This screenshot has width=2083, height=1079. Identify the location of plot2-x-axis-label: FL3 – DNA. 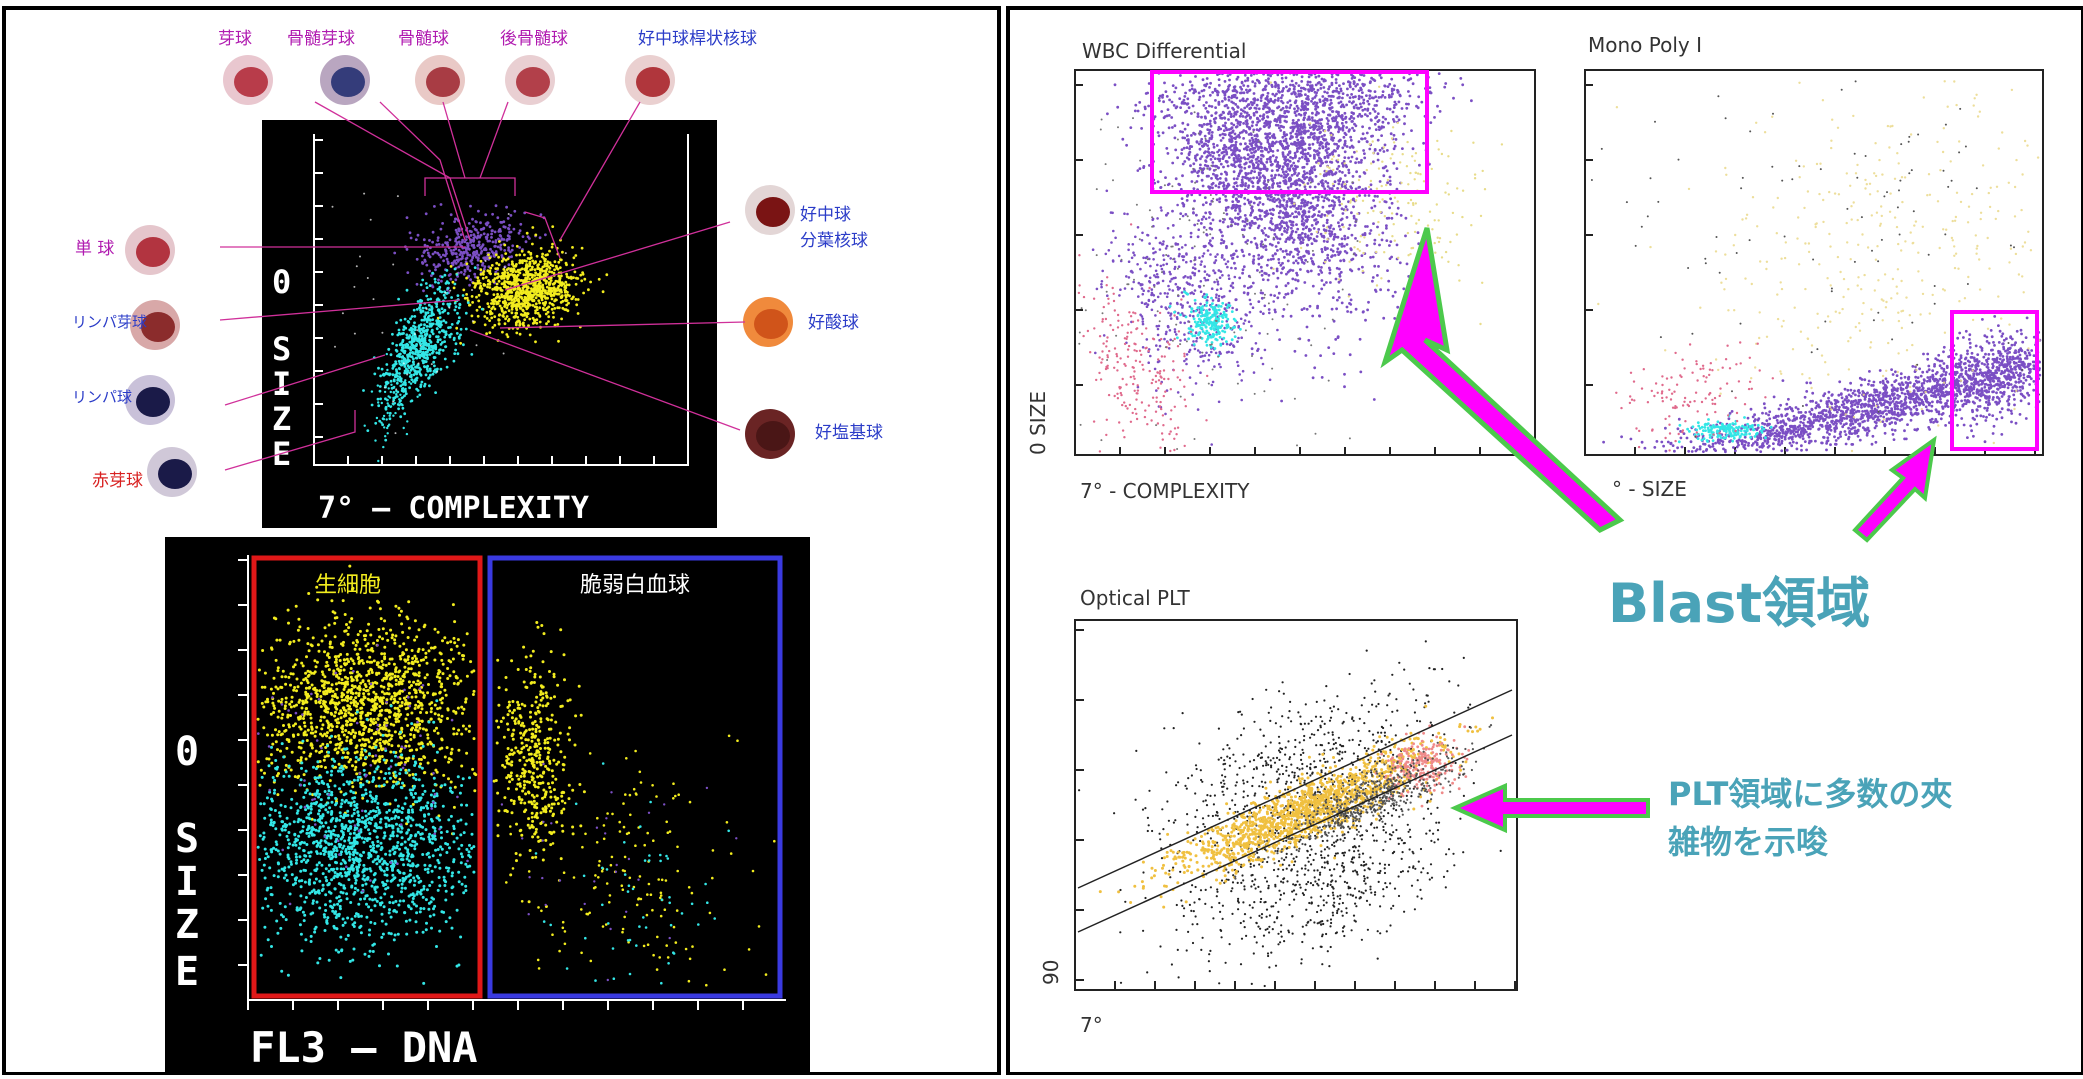
(364, 1047).